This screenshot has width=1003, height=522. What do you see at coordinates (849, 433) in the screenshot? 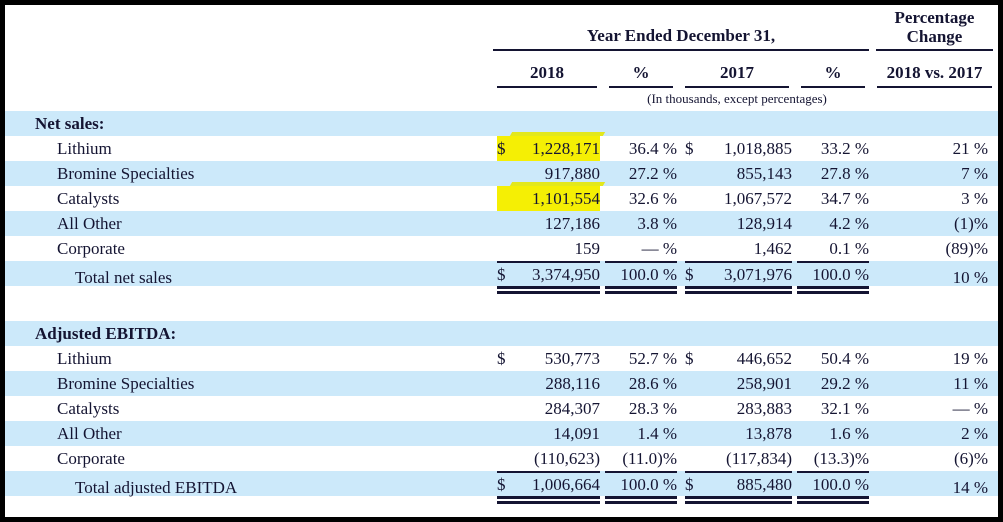
I see `percent-2017: 1.6 %` at bounding box center [849, 433].